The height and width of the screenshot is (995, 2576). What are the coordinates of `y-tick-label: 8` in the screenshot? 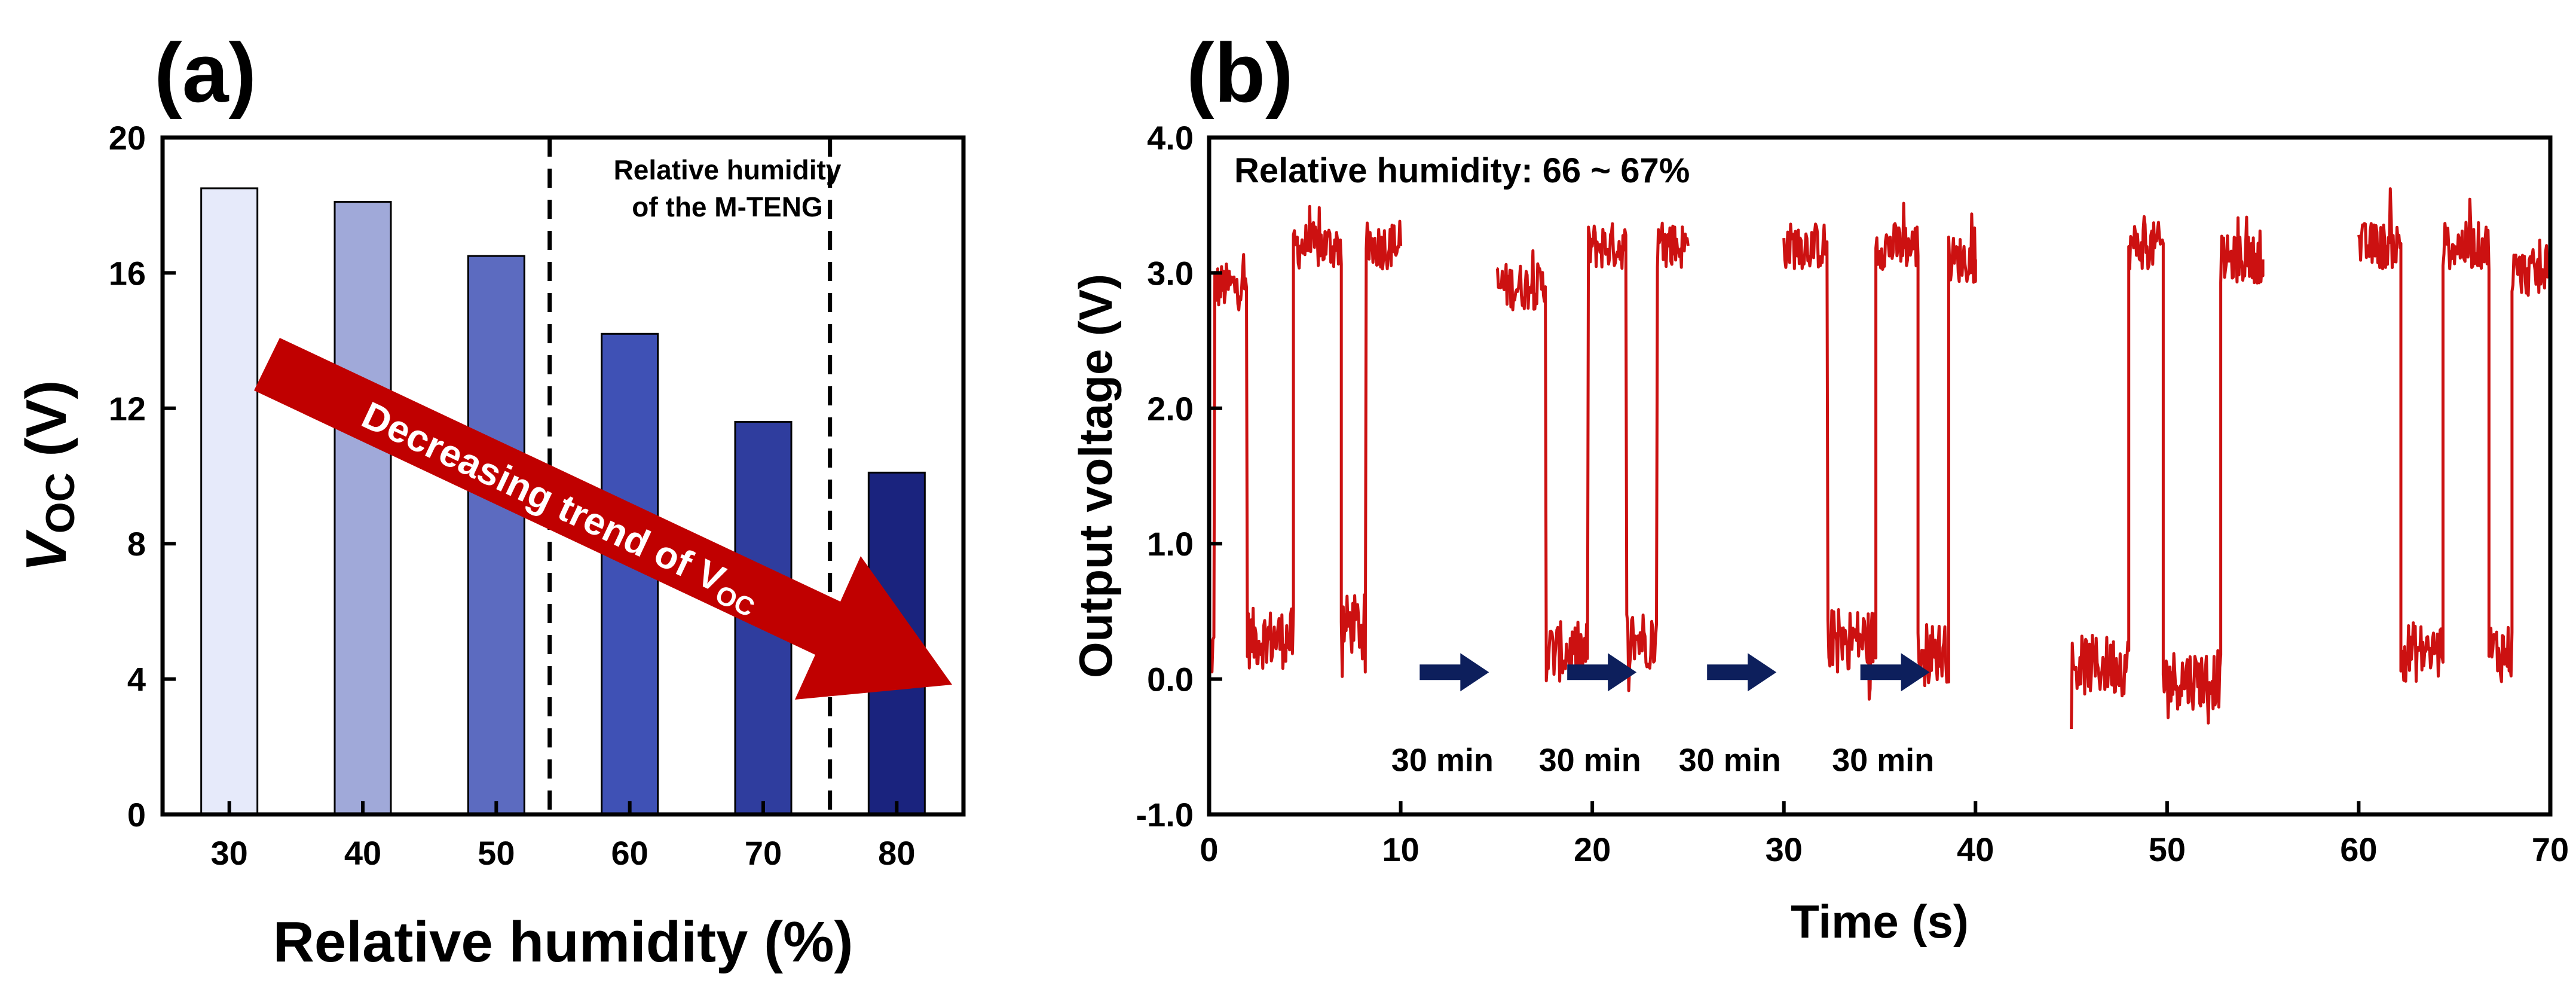 It's located at (136, 544).